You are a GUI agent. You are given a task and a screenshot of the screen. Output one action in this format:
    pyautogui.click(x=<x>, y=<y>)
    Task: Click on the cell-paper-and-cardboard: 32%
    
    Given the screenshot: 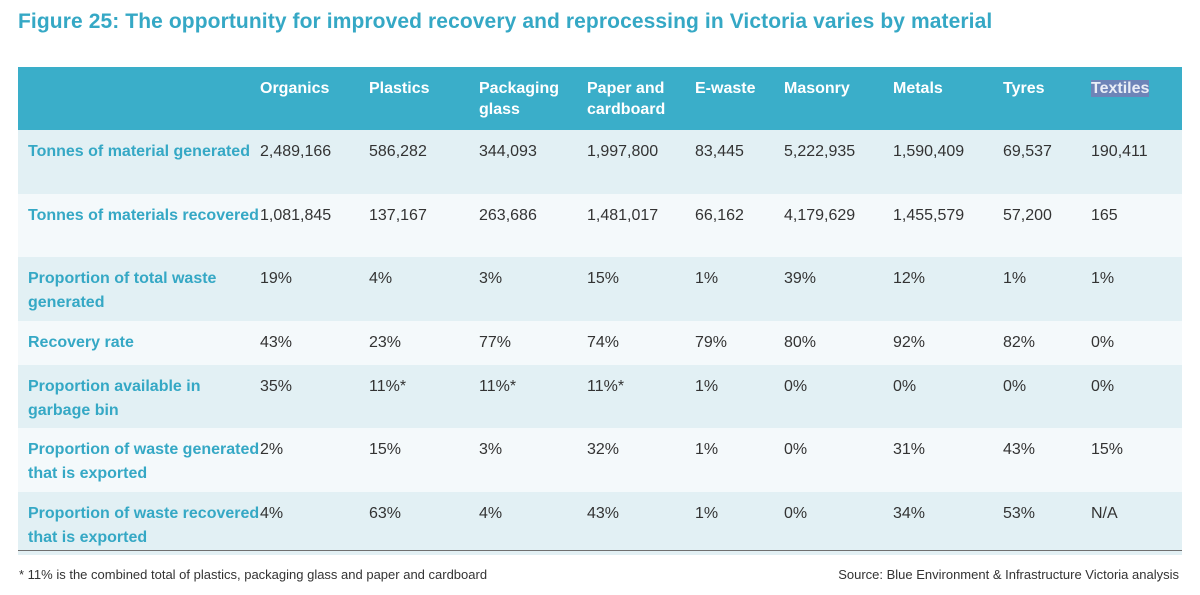 What is the action you would take?
    pyautogui.click(x=603, y=449)
    